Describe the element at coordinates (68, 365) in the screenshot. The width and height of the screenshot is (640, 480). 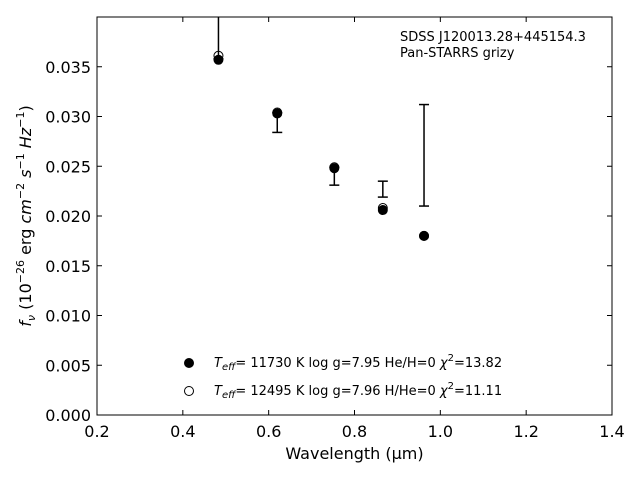
I see `y-tick-label: 0.005` at that location.